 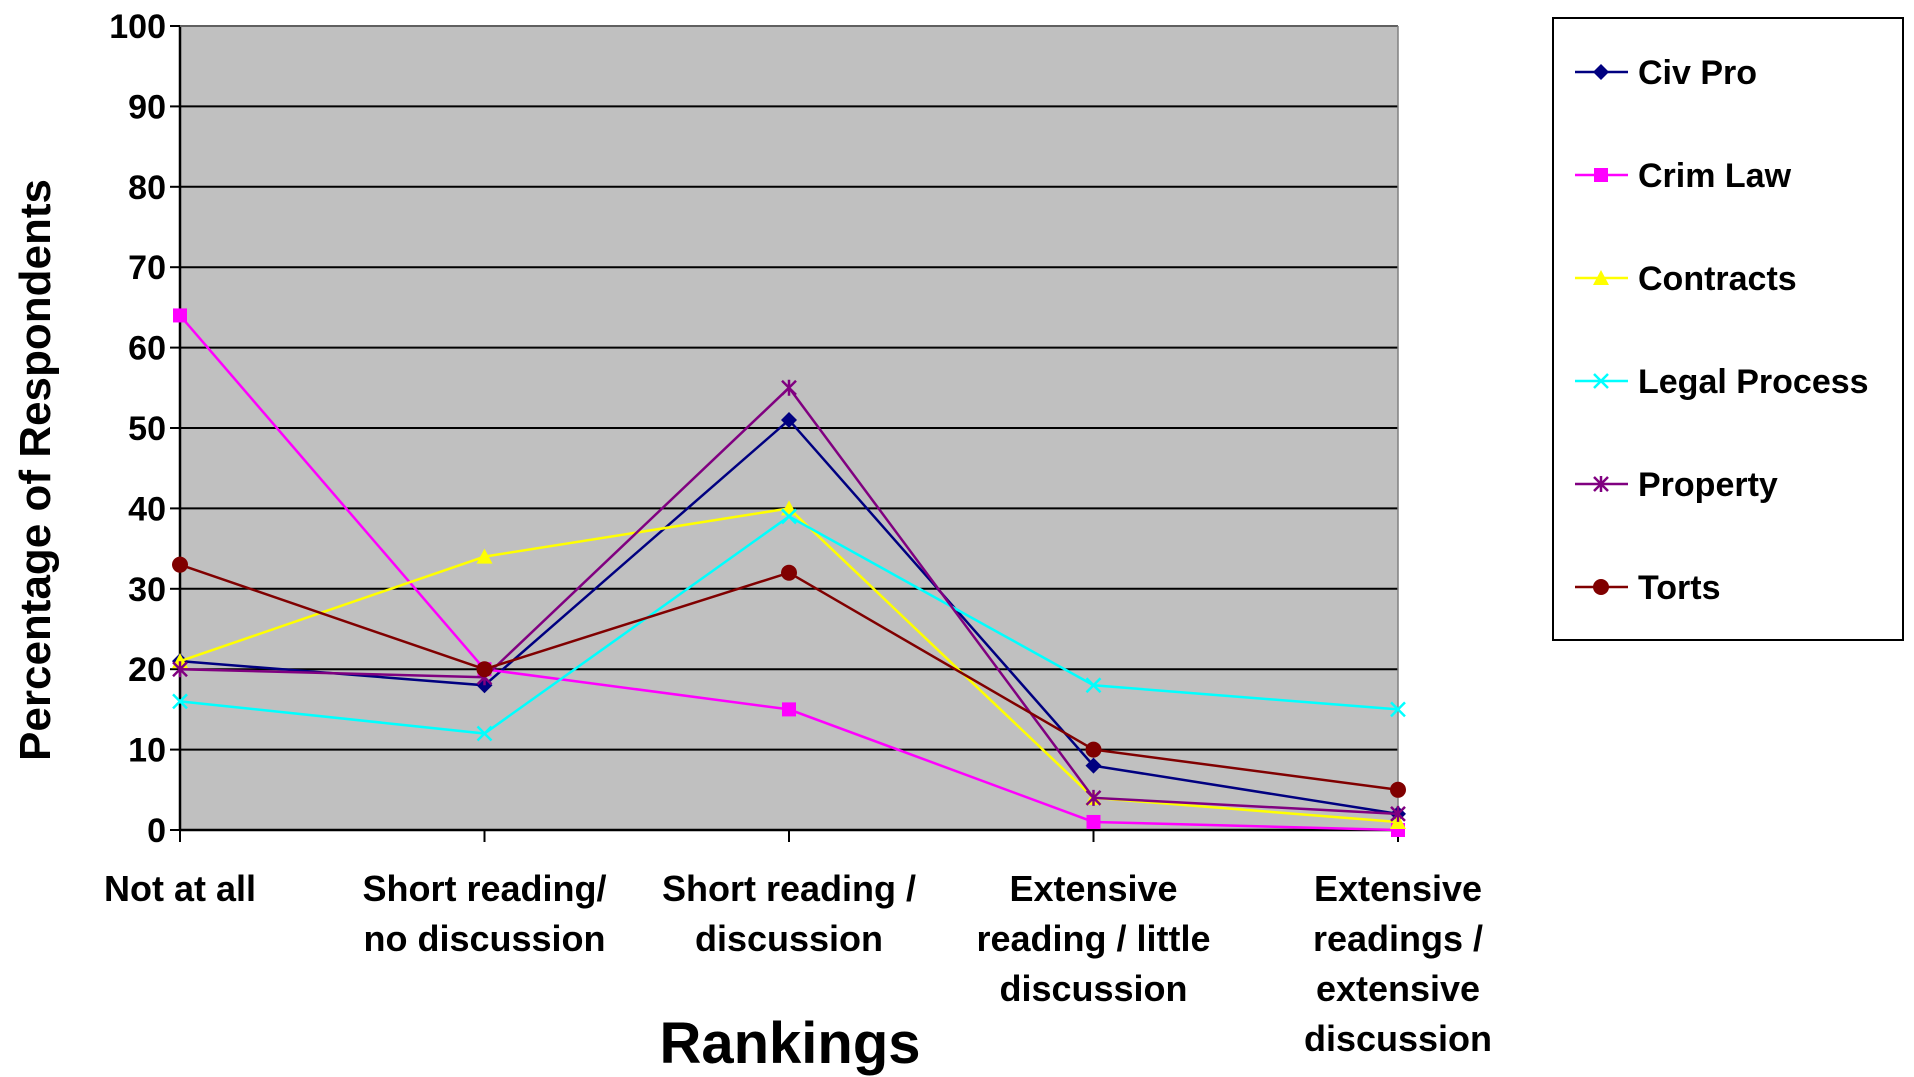 What do you see at coordinates (137, 27) in the screenshot?
I see `y-tick-label: 100` at bounding box center [137, 27].